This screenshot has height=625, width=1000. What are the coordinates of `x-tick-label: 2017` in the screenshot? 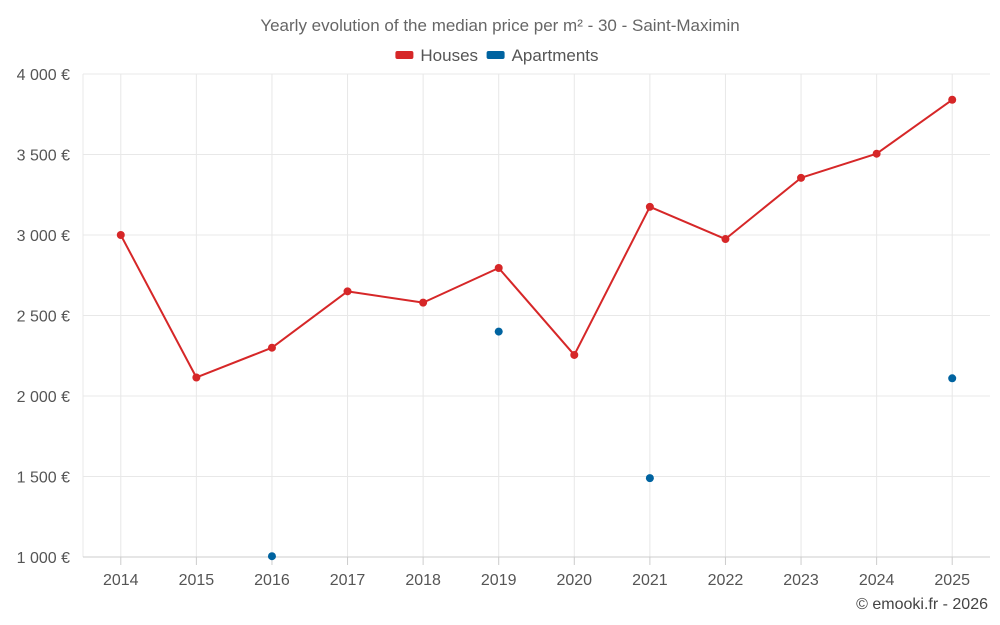 It's located at (348, 580).